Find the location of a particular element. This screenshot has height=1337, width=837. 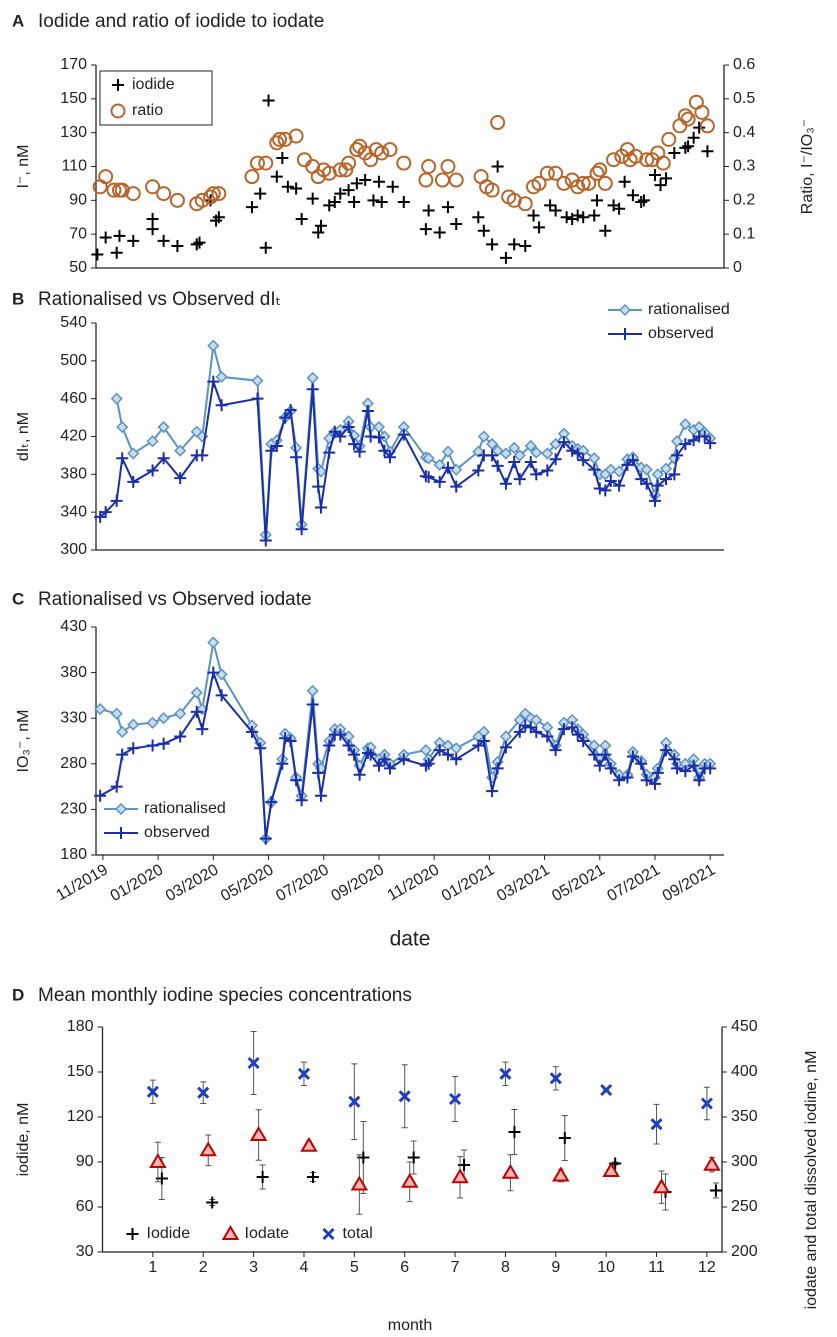

marker-x is located at coordinates (706, 1103).